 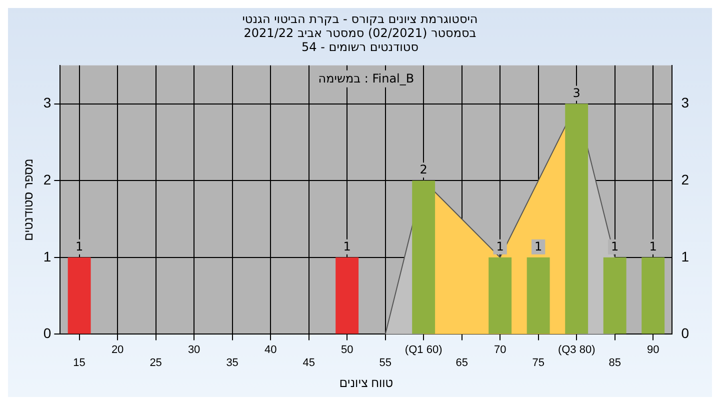 I want to click on x-axis-title: טווח ציונים, so click(x=366, y=383).